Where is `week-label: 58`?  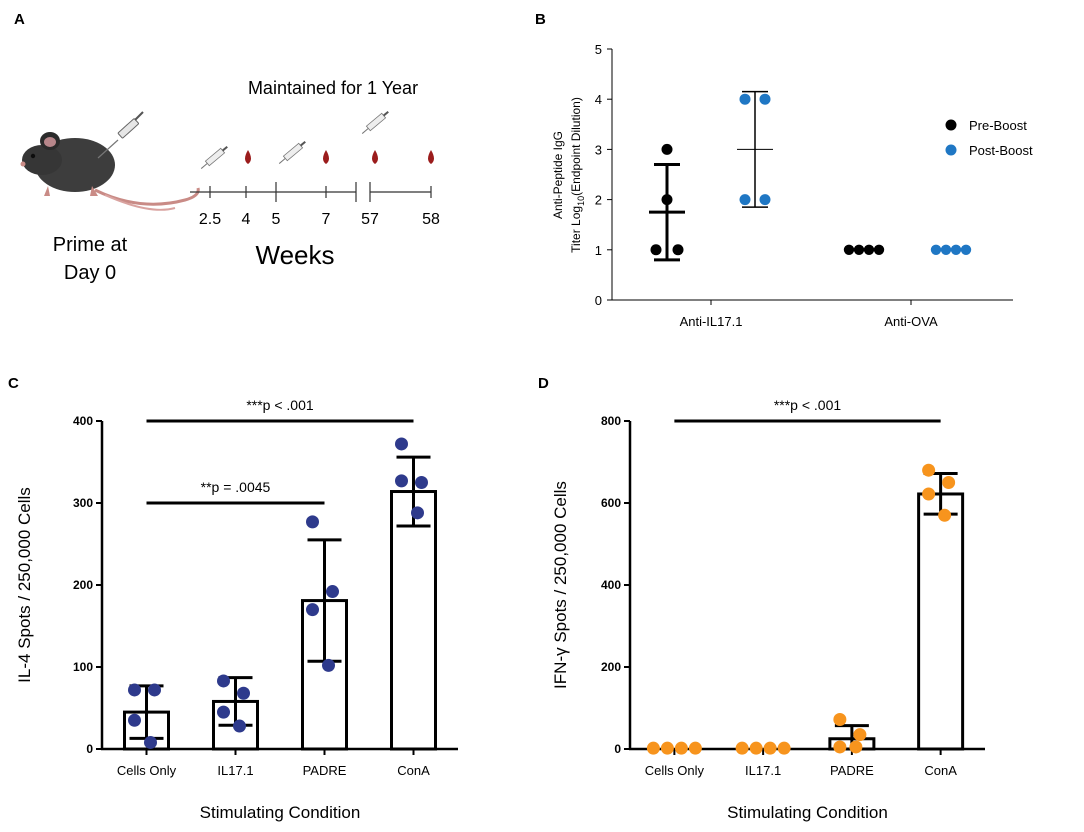 week-label: 58 is located at coordinates (431, 219).